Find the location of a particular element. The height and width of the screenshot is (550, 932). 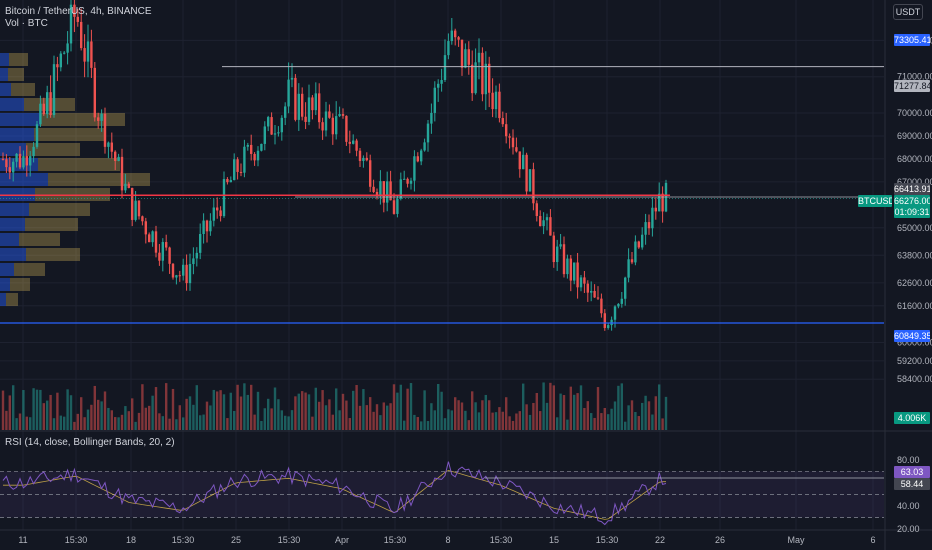

price-tick-7: 65000.00 is located at coordinates (914, 228).